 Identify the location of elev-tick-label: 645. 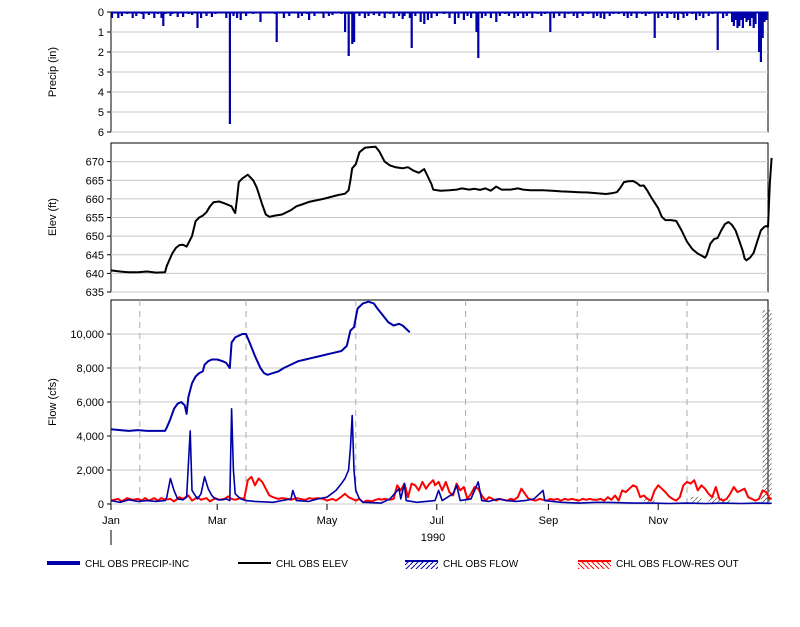
(95, 256).